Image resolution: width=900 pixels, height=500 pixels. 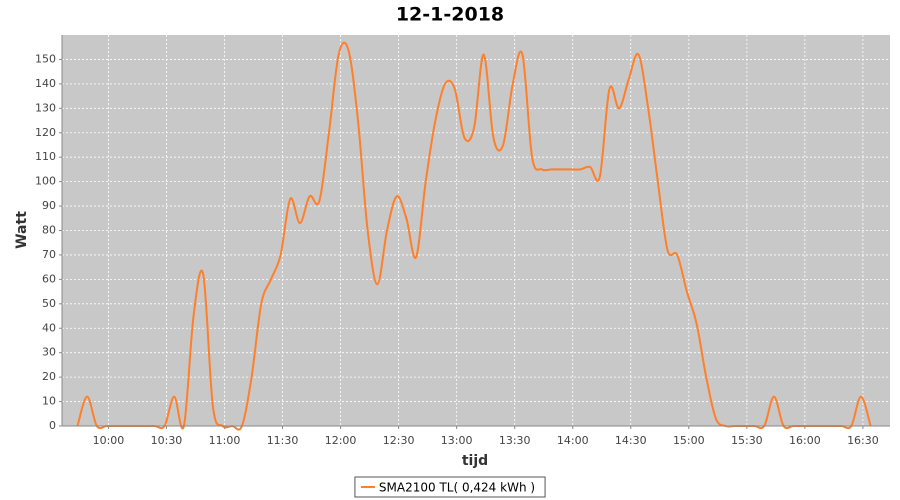 What do you see at coordinates (49, 327) in the screenshot?
I see `y-tick-label: 40` at bounding box center [49, 327].